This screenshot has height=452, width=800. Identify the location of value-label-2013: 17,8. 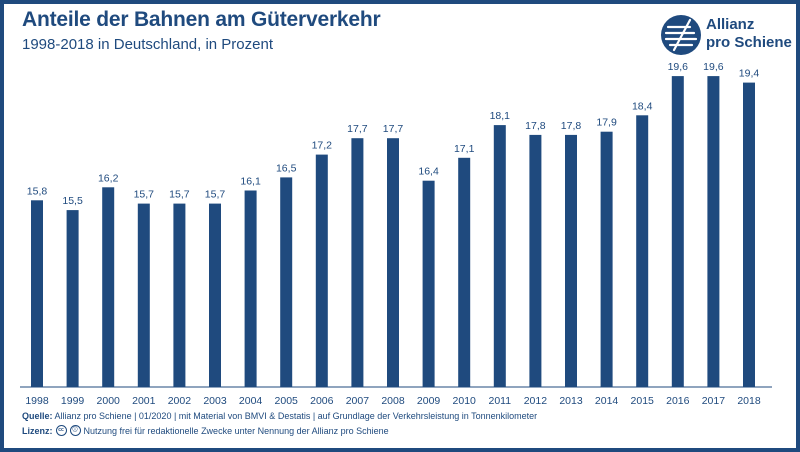
(571, 126).